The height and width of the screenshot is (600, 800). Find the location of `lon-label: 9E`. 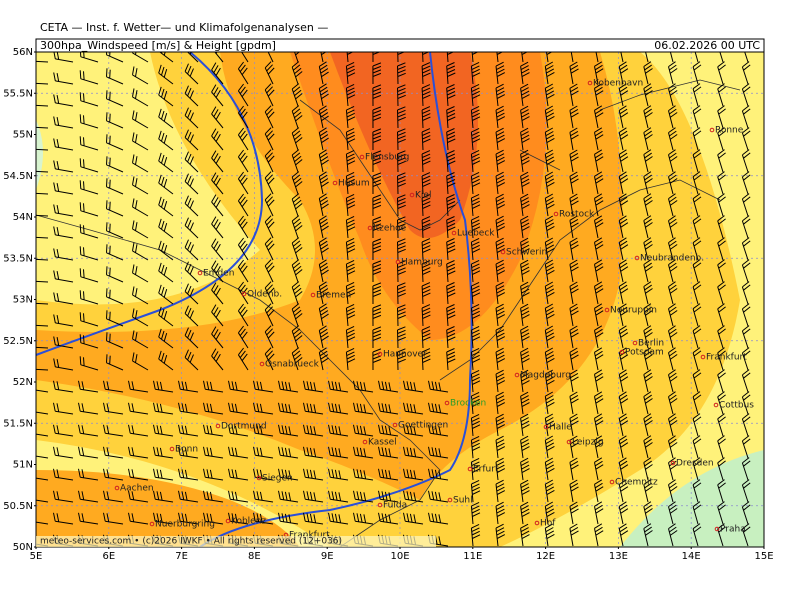

lon-label: 9E is located at coordinates (327, 556).